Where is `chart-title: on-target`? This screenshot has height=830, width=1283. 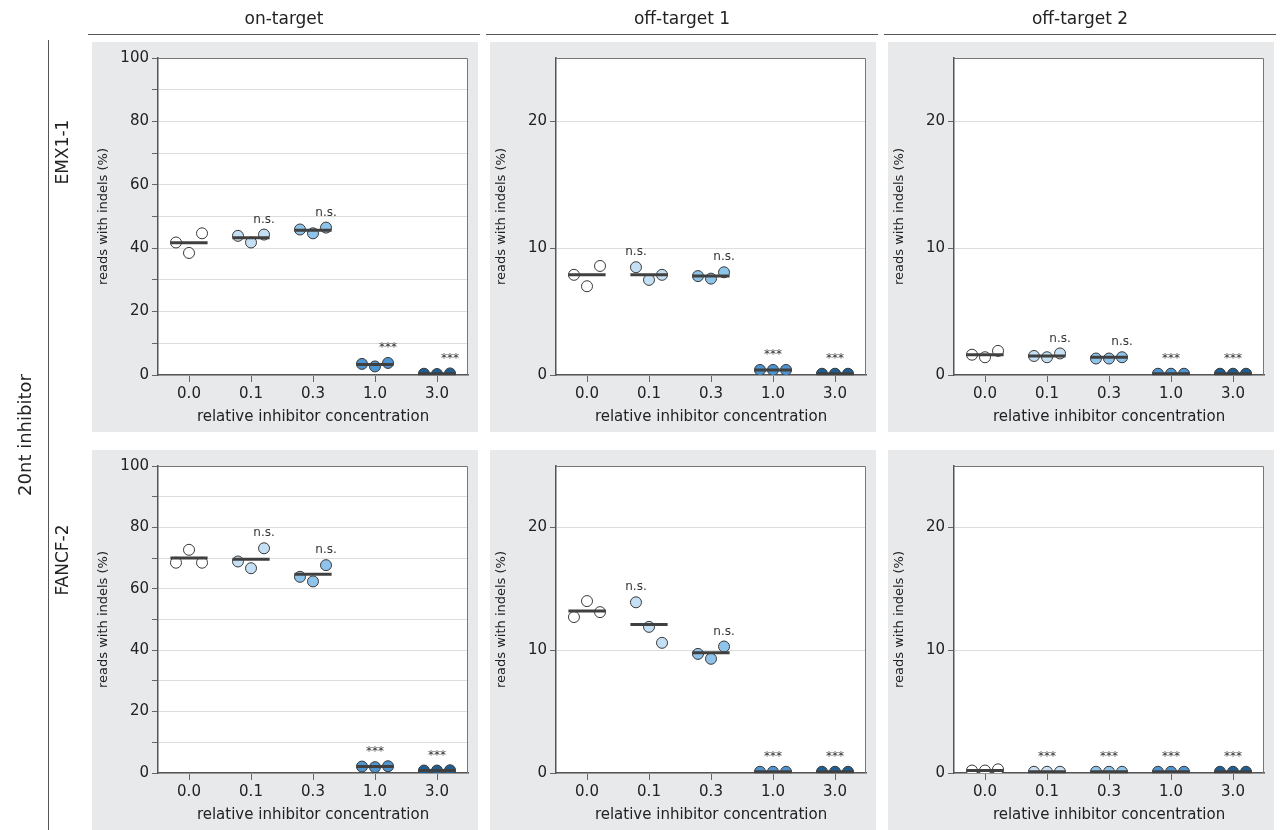 chart-title: on-target is located at coordinates (284, 20).